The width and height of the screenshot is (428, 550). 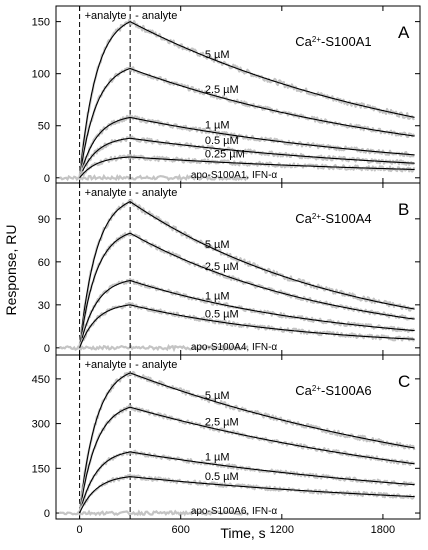 What do you see at coordinates (44, 263) in the screenshot?
I see `y-tick-label: 60` at bounding box center [44, 263].